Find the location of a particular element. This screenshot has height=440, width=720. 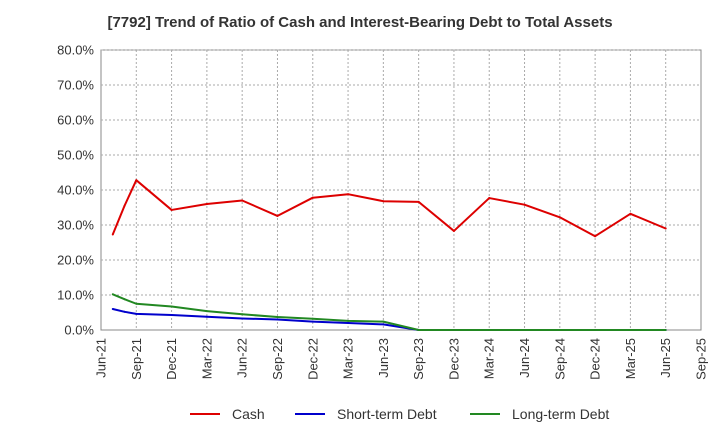

legend-label: Long-term Debt is located at coordinates (560, 414).